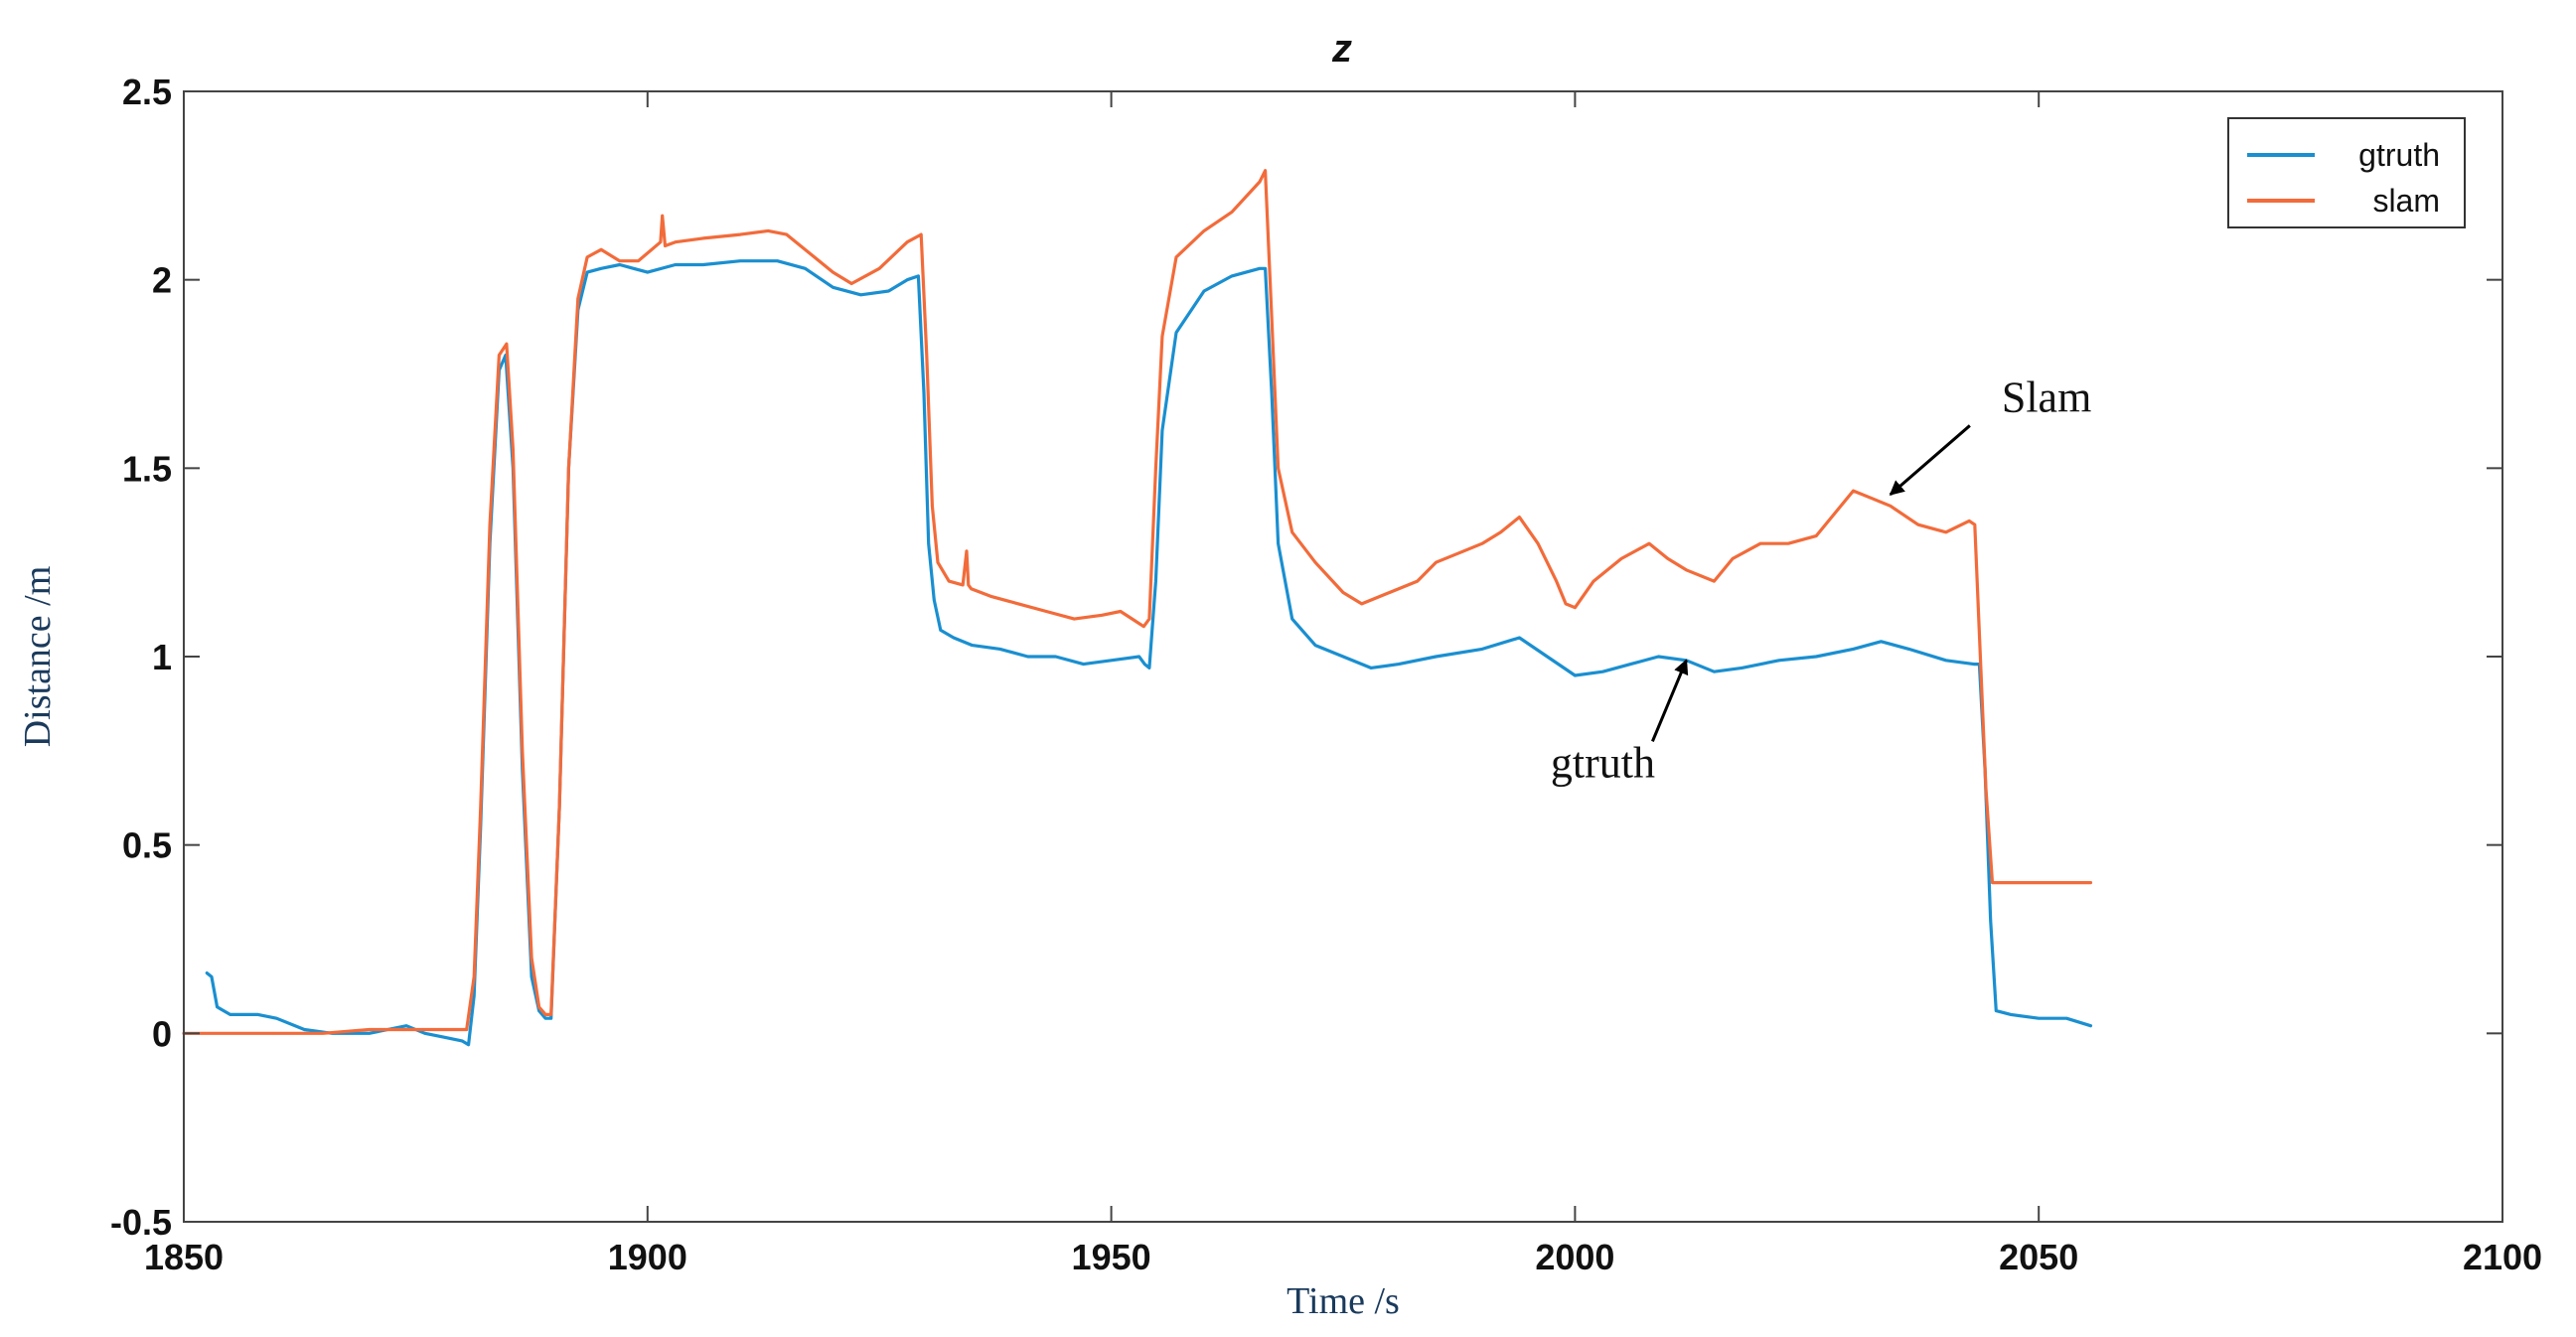  What do you see at coordinates (1344, 1301) in the screenshot?
I see `x-axis-title: Time /s` at bounding box center [1344, 1301].